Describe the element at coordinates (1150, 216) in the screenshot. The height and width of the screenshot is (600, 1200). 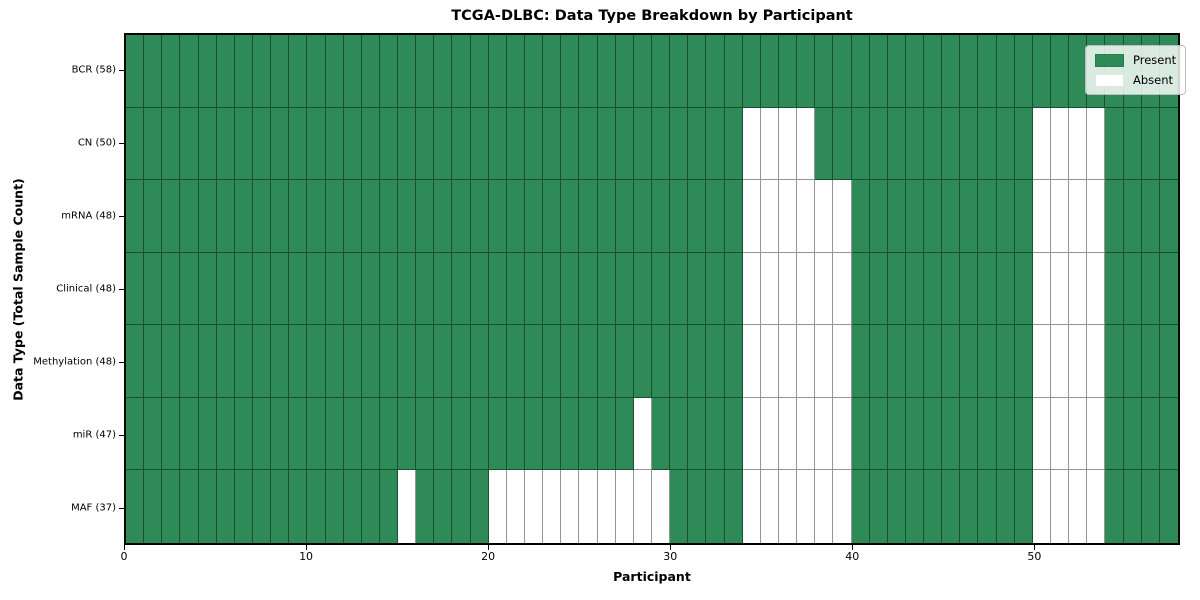
I see `heatmap-cell-mRNA-p56` at that location.